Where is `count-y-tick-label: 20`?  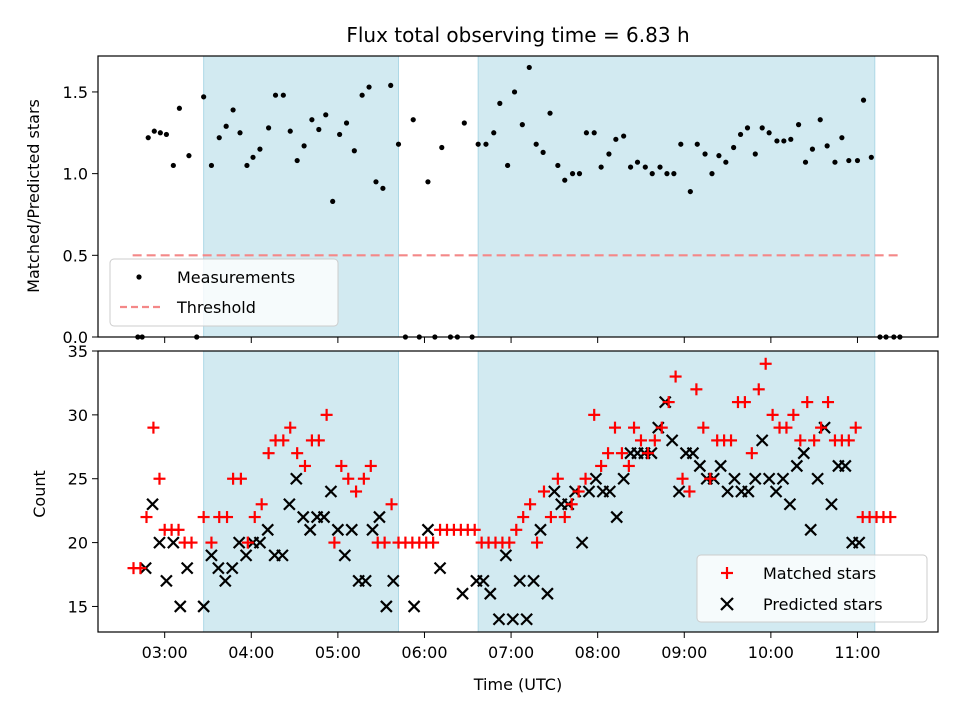 count-y-tick-label: 20 is located at coordinates (78, 543).